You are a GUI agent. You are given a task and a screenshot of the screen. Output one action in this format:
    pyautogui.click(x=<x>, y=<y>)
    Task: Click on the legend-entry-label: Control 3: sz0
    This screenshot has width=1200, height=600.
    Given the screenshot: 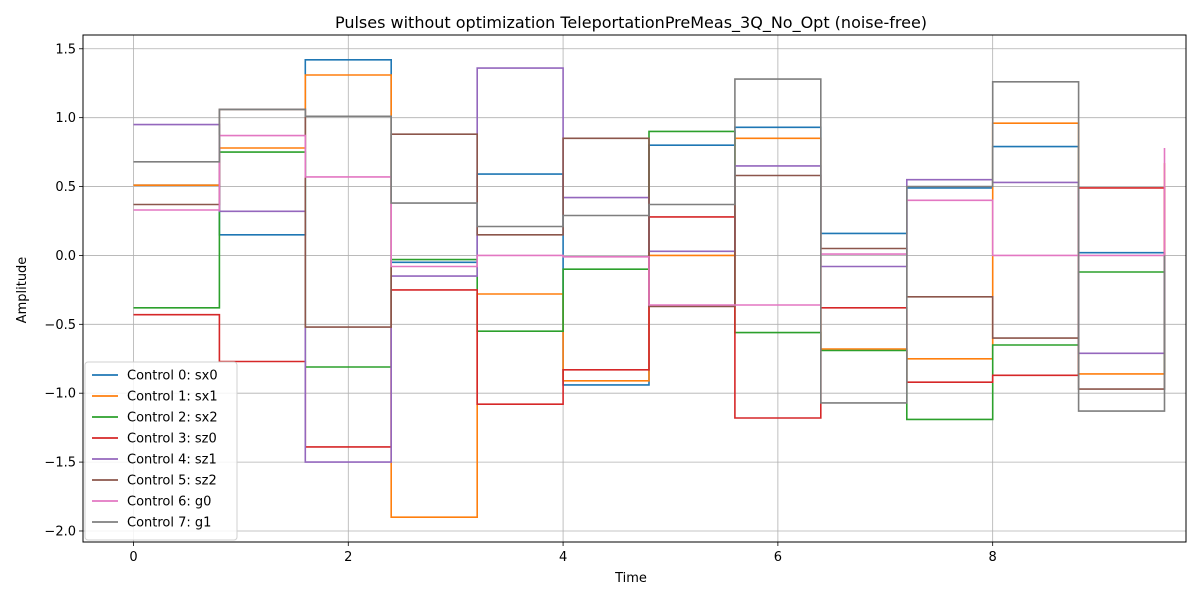 What is the action you would take?
    pyautogui.click(x=172, y=439)
    